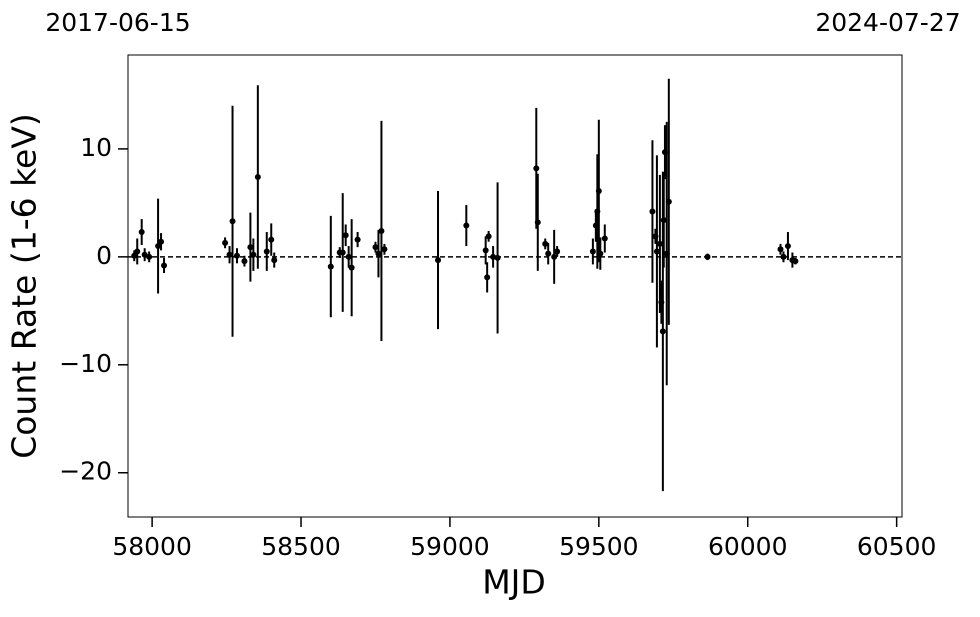 The height and width of the screenshot is (617, 980). I want to click on x-tick-label: 58000, so click(152, 546).